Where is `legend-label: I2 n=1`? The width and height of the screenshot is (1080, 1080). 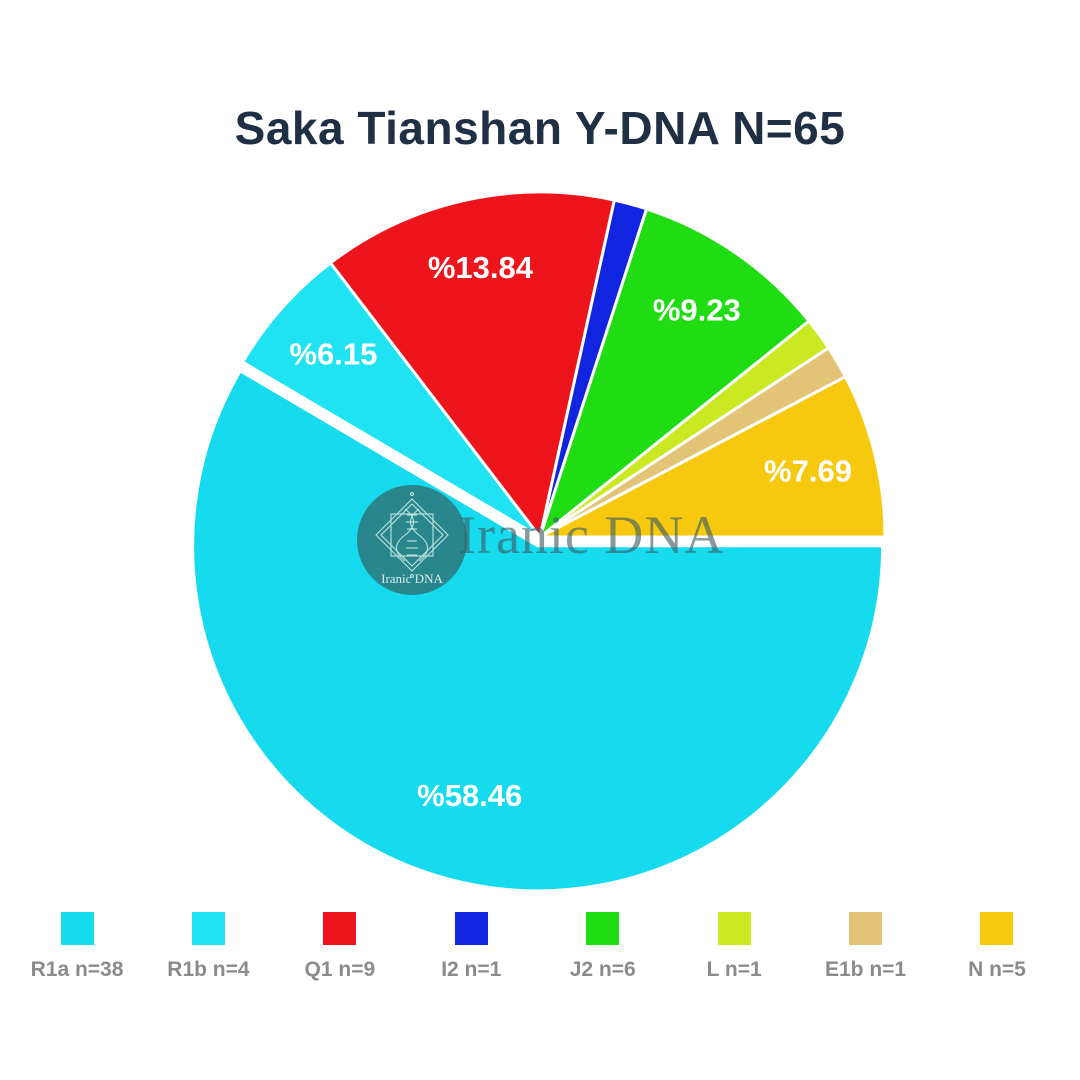 legend-label: I2 n=1 is located at coordinates (471, 969).